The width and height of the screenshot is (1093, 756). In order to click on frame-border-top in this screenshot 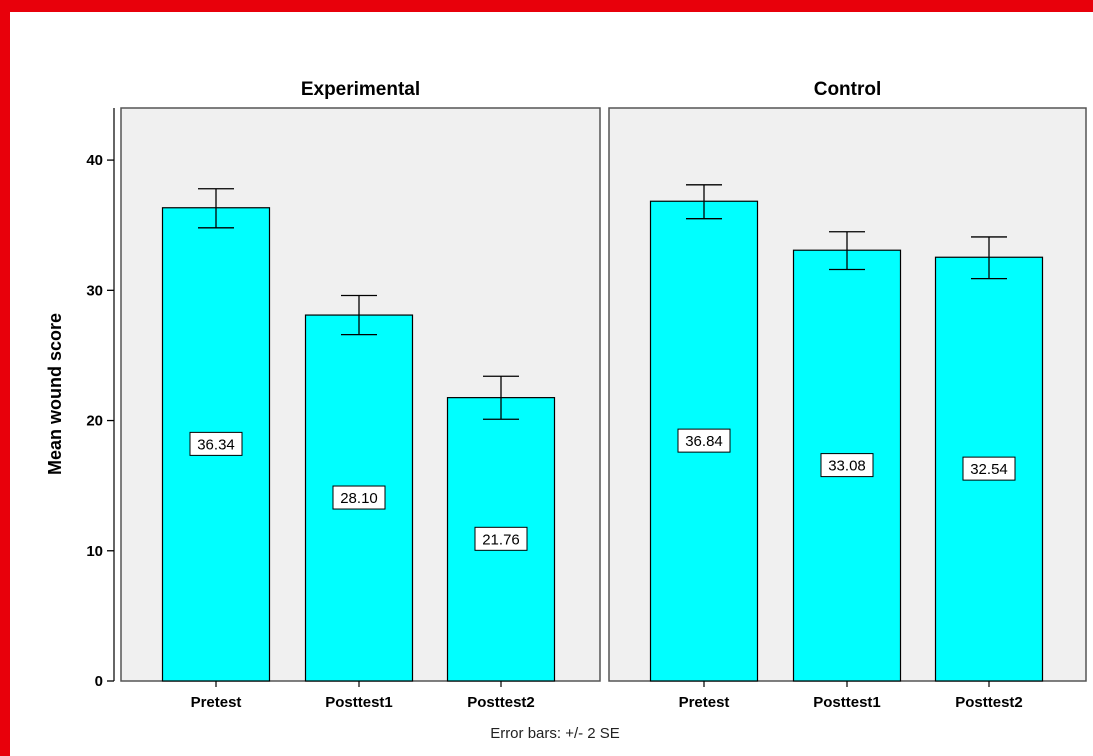, I will do `click(546, 6)`.